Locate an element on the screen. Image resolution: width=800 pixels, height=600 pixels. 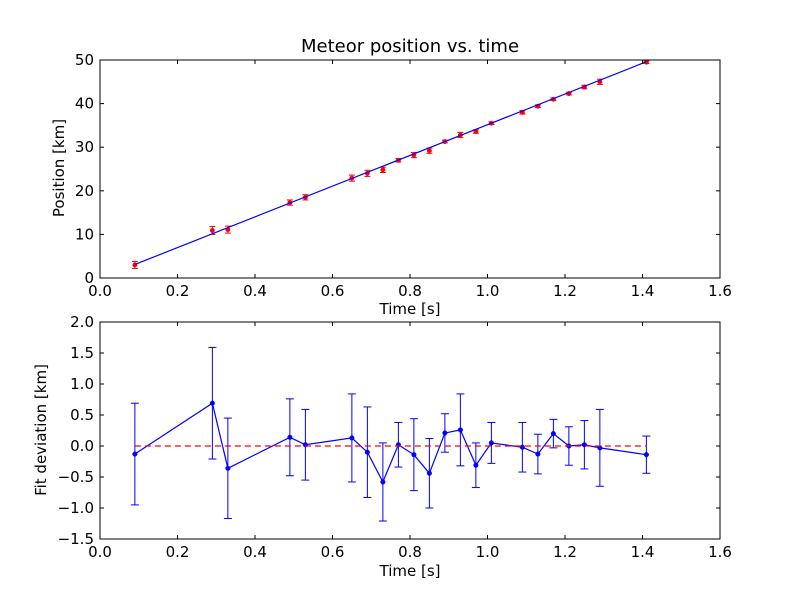
y-tick-label: 30 is located at coordinates (84, 147).